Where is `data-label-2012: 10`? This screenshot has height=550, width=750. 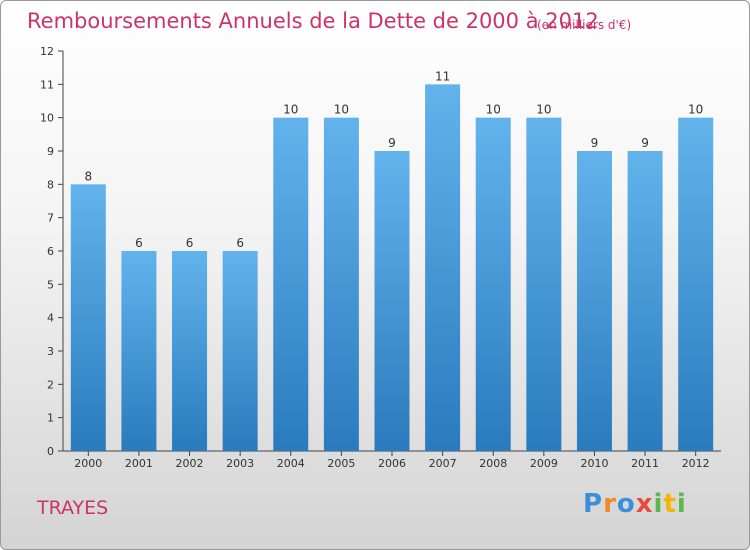 data-label-2012: 10 is located at coordinates (695, 110).